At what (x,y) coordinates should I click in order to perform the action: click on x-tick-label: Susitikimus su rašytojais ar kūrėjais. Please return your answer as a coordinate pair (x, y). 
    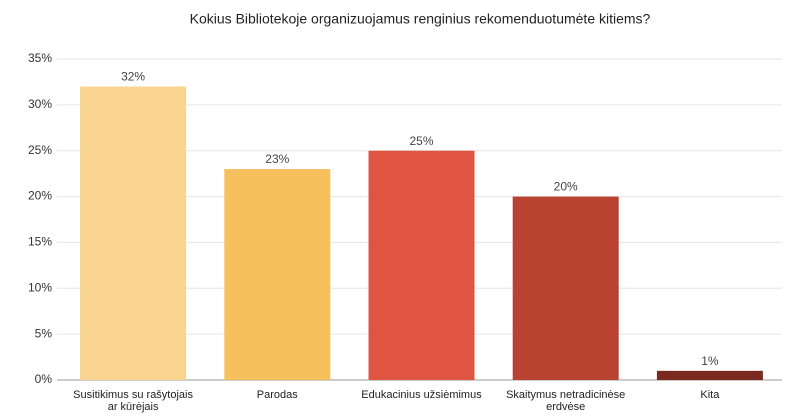
    Looking at the image, I should click on (133, 401).